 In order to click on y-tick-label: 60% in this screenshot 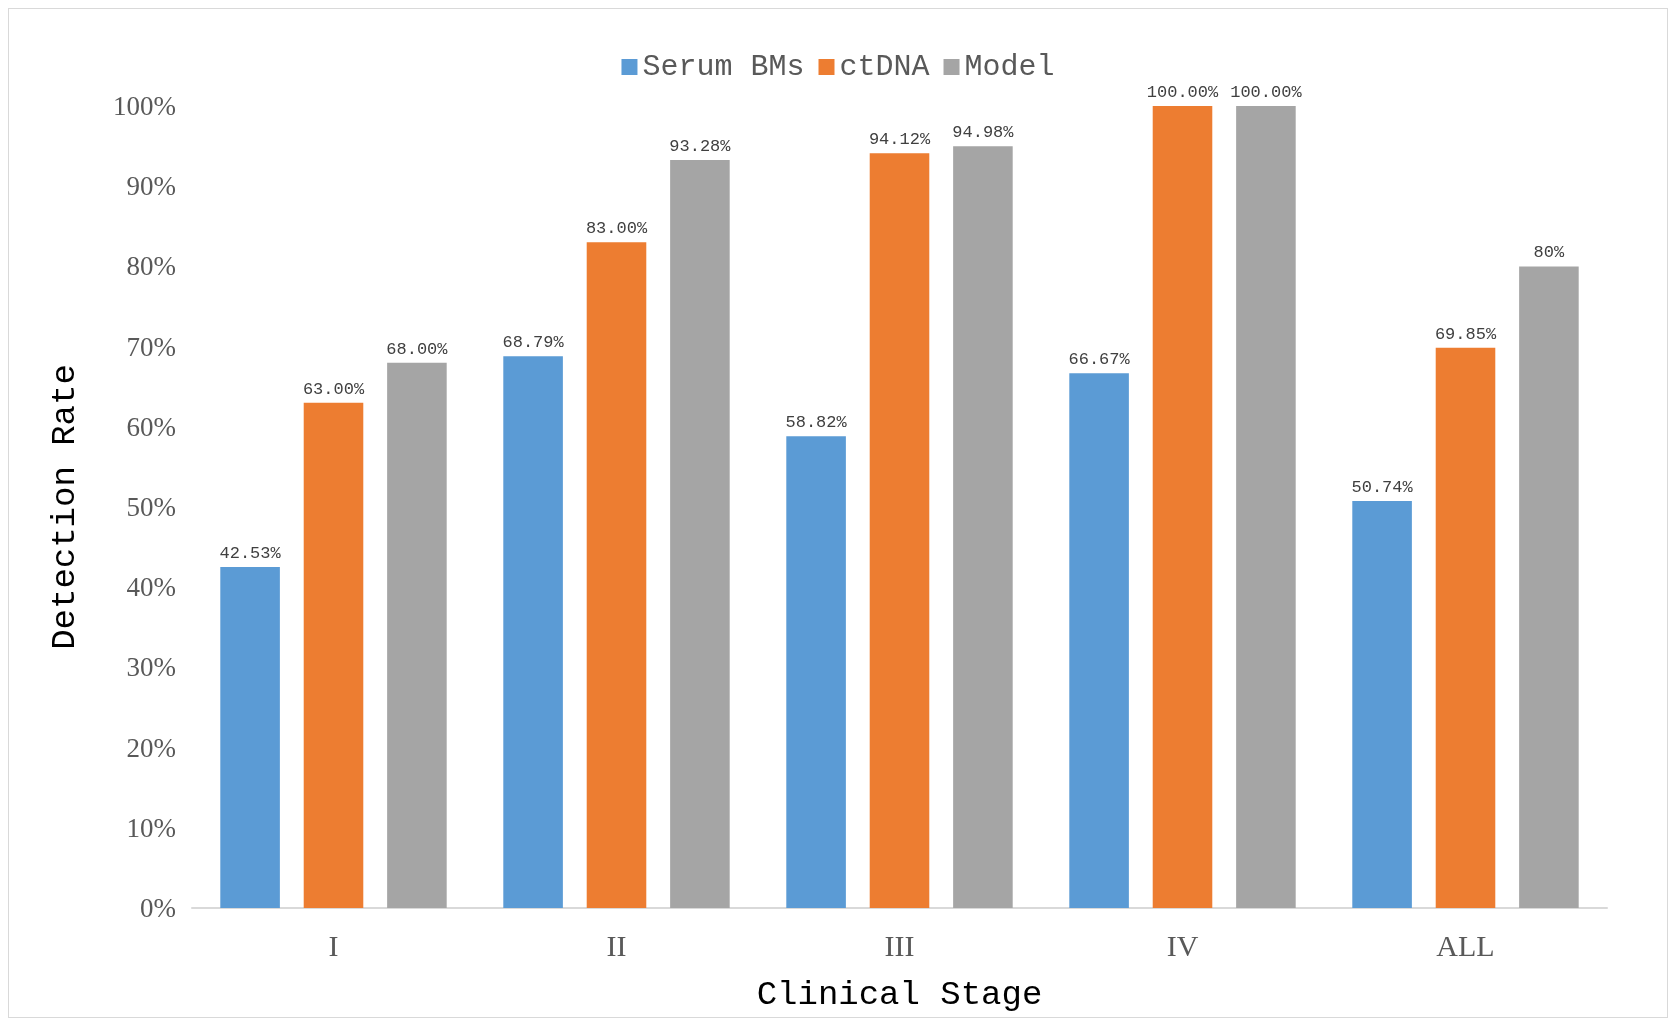, I will do `click(151, 426)`.